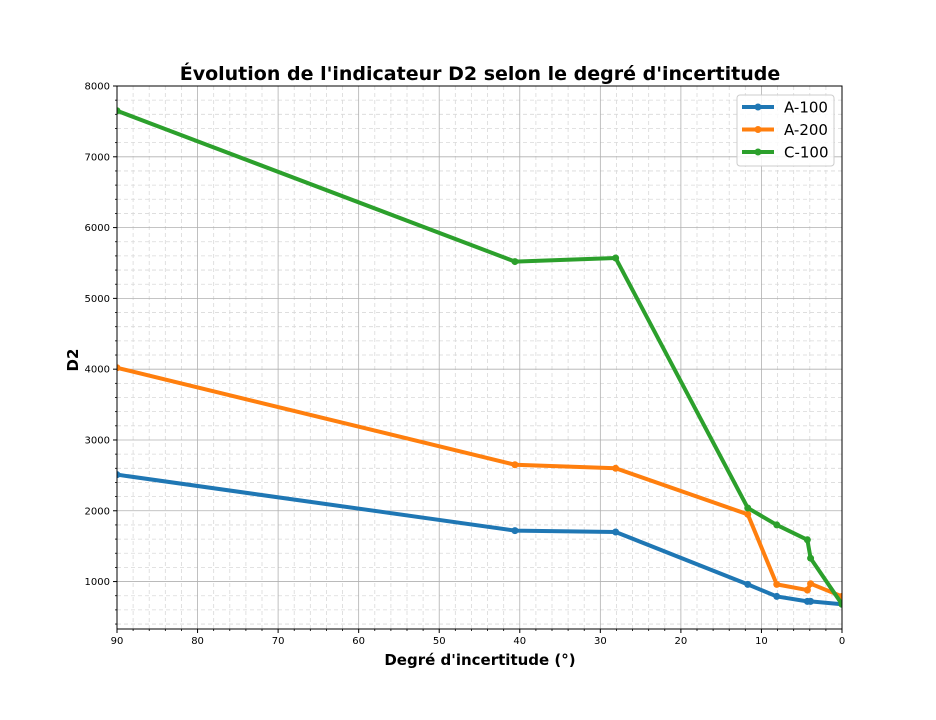 The image size is (936, 720). What do you see at coordinates (842, 641) in the screenshot?
I see `x-tick-label: 0` at bounding box center [842, 641].